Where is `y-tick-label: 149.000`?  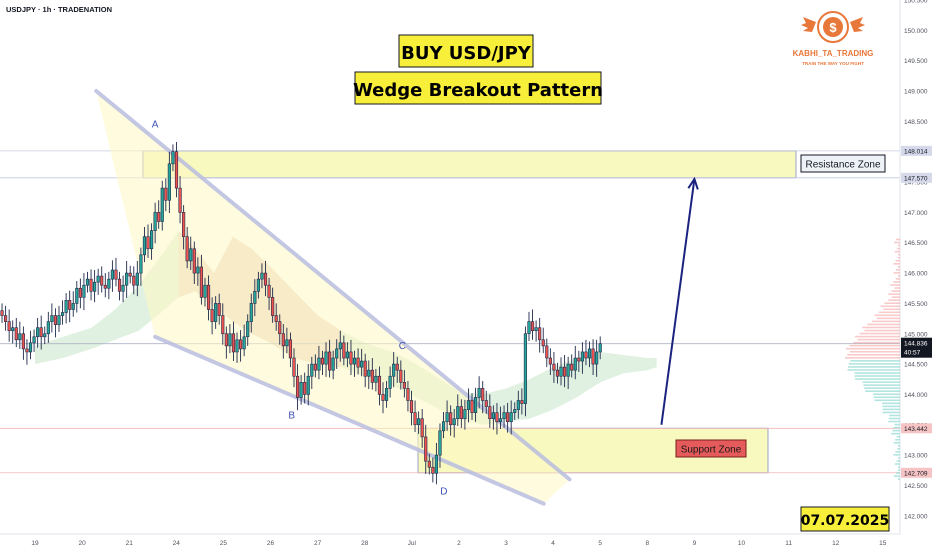 y-tick-label: 149.000 is located at coordinates (916, 92).